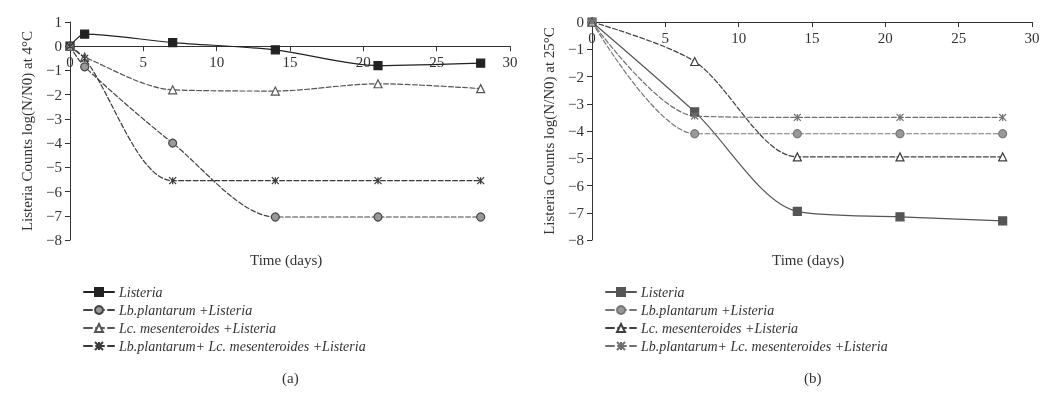 The width and height of the screenshot is (1060, 402). What do you see at coordinates (58, 22) in the screenshot?
I see `y-tick-label: 1` at bounding box center [58, 22].